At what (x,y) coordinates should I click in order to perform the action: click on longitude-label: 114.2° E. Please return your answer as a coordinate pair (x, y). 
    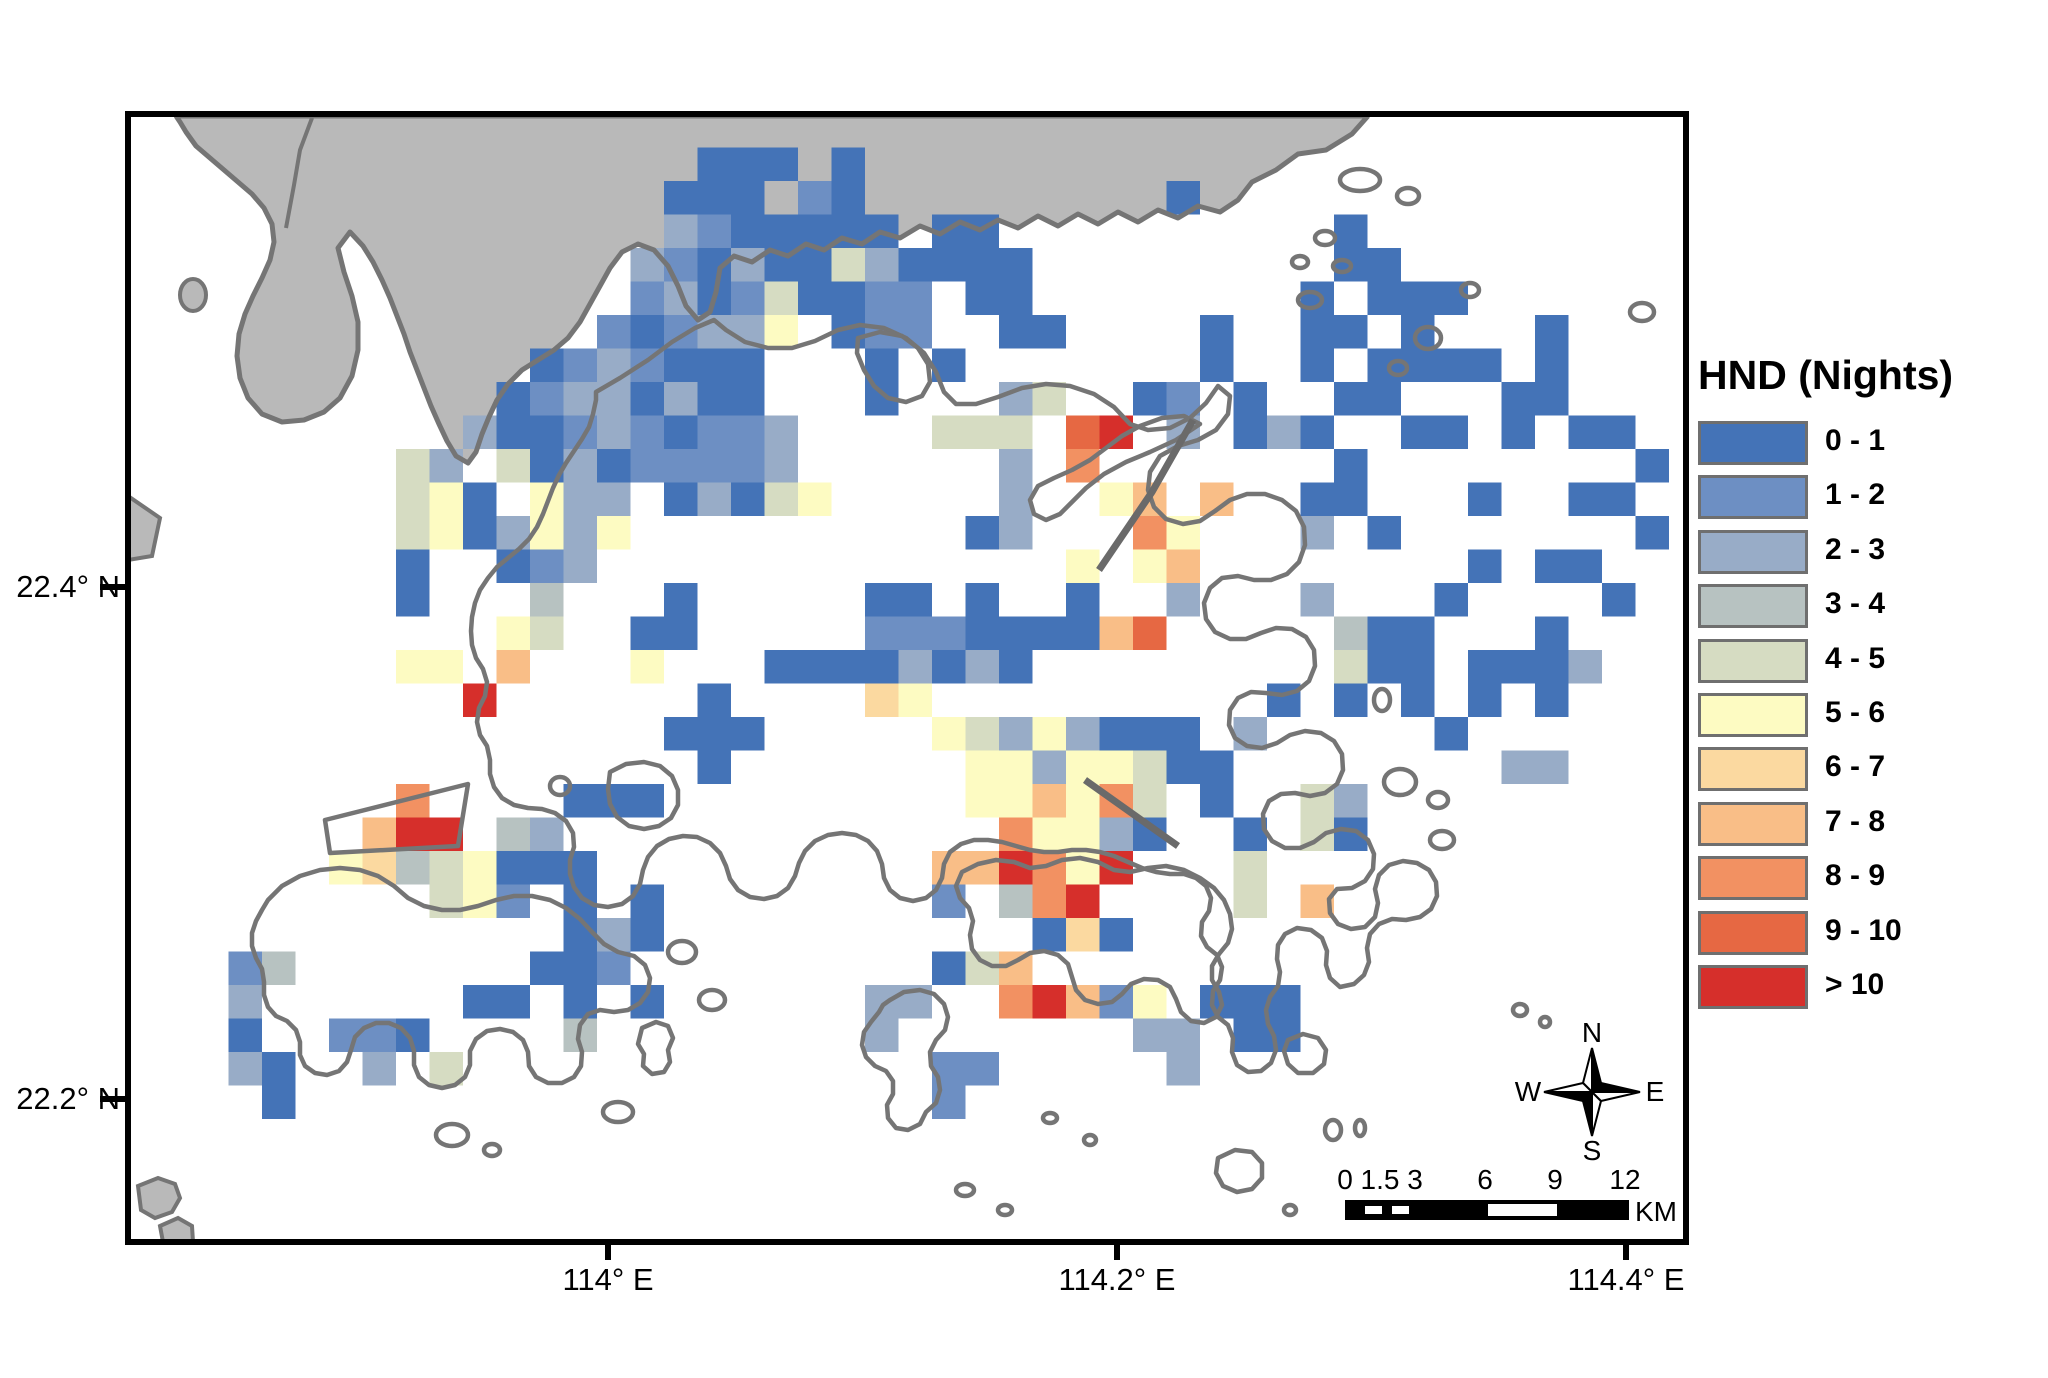
    Looking at the image, I should click on (1117, 1279).